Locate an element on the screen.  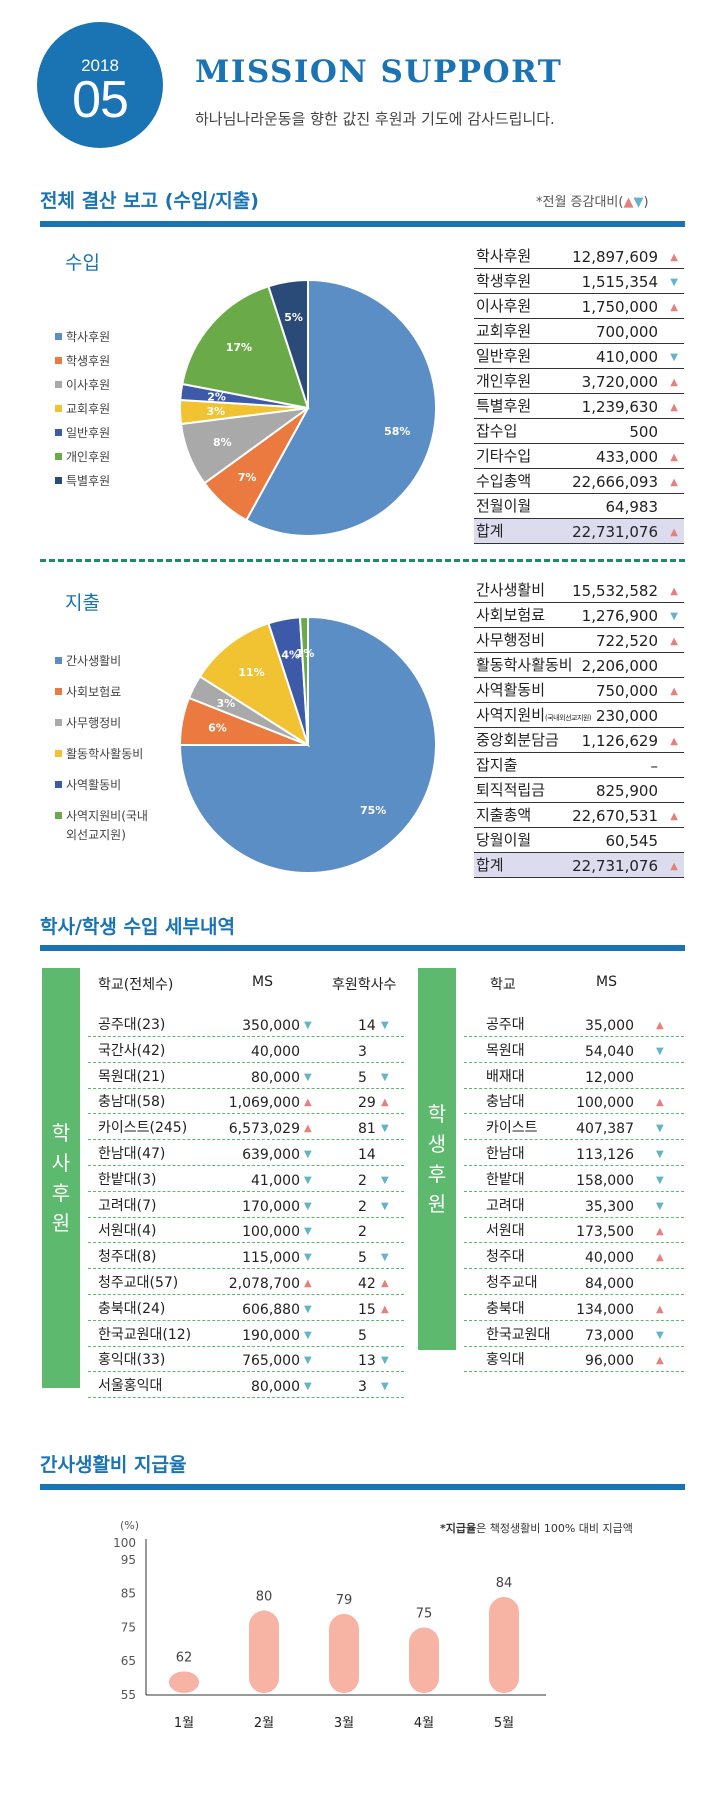
row-value: 750,000 is located at coordinates (626, 691).